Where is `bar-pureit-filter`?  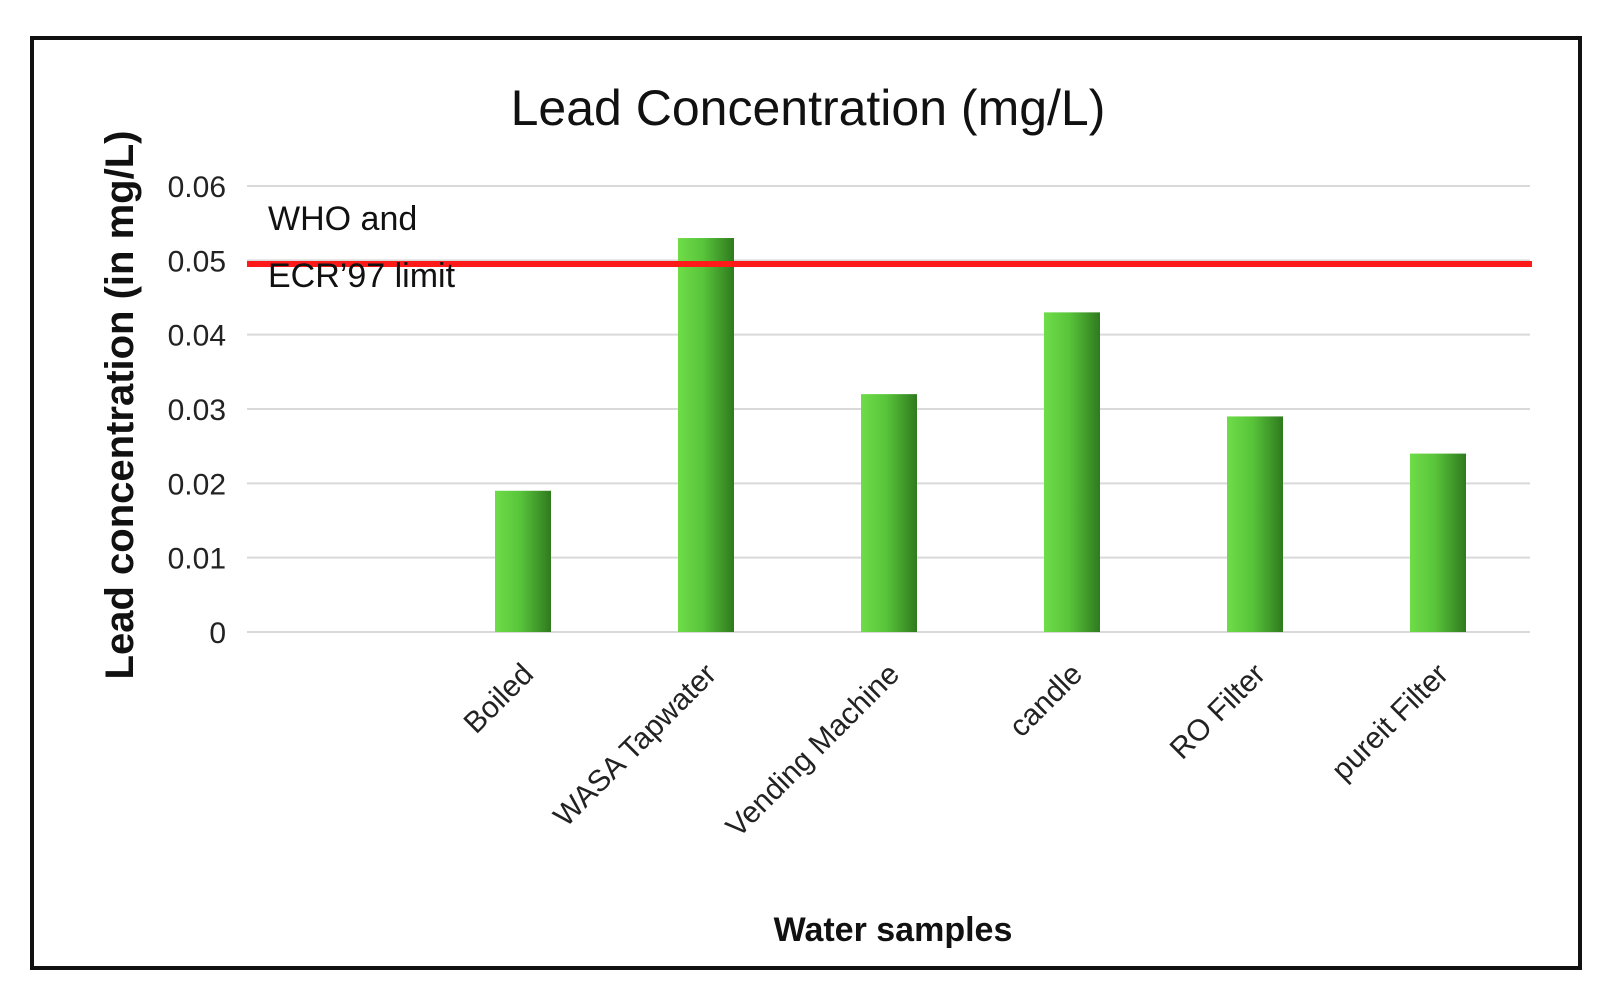 bar-pureit-filter is located at coordinates (1438, 542).